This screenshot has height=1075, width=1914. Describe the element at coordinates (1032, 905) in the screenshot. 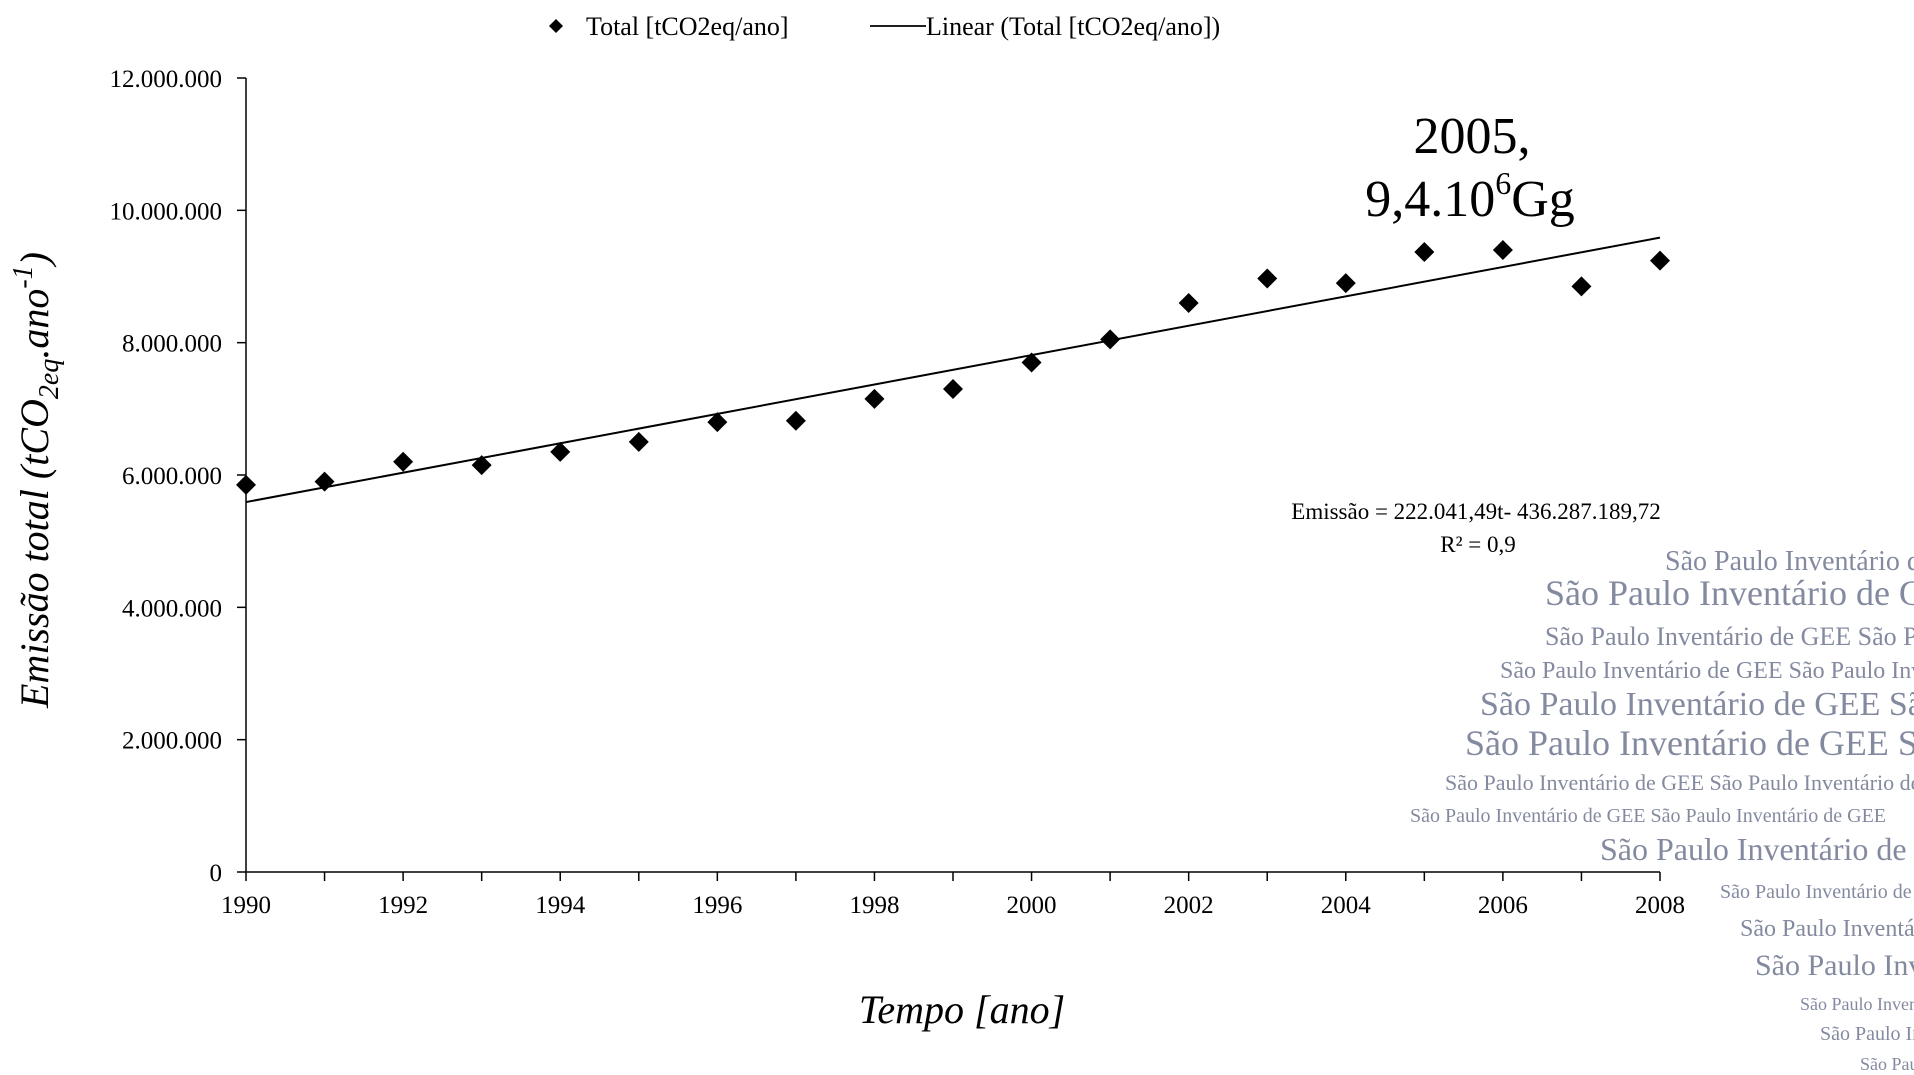

I see `x-tick-label: 2000` at that location.